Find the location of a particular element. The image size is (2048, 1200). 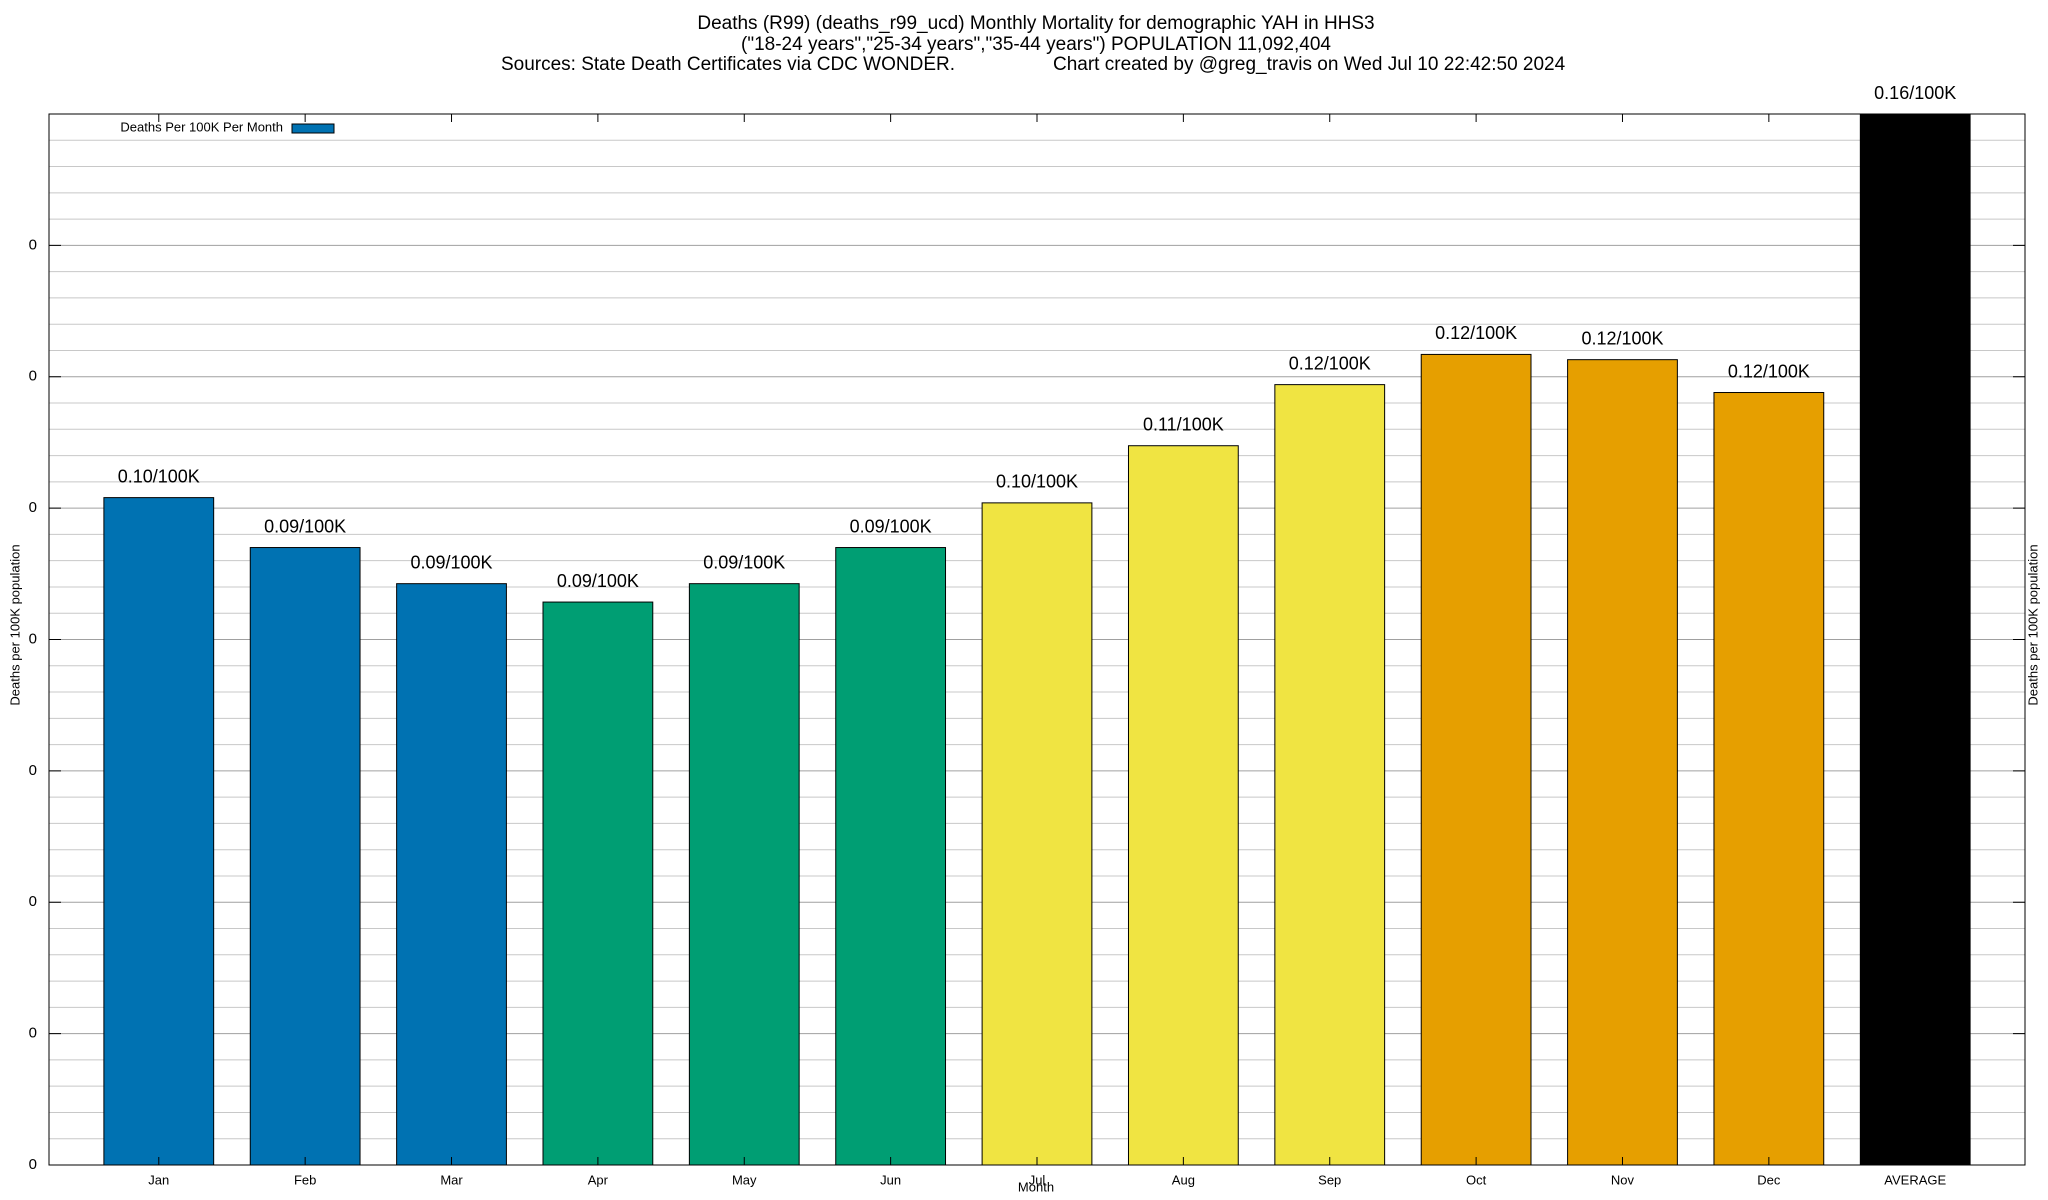

x-tick-label: Apr is located at coordinates (598, 1179).